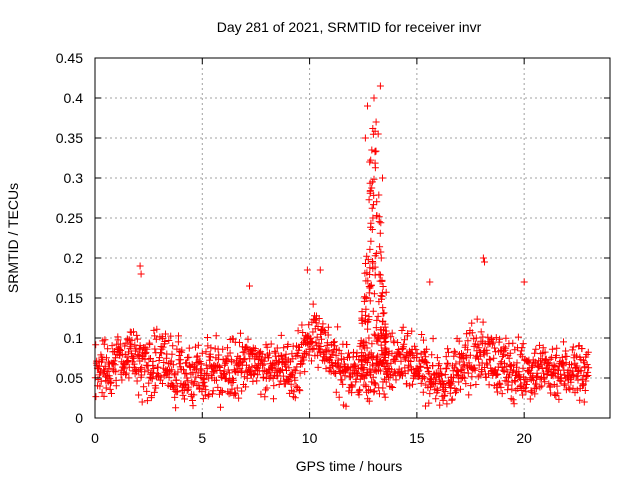 This screenshot has height=480, width=640. I want to click on y-tick-label: 0.45, so click(69, 58).